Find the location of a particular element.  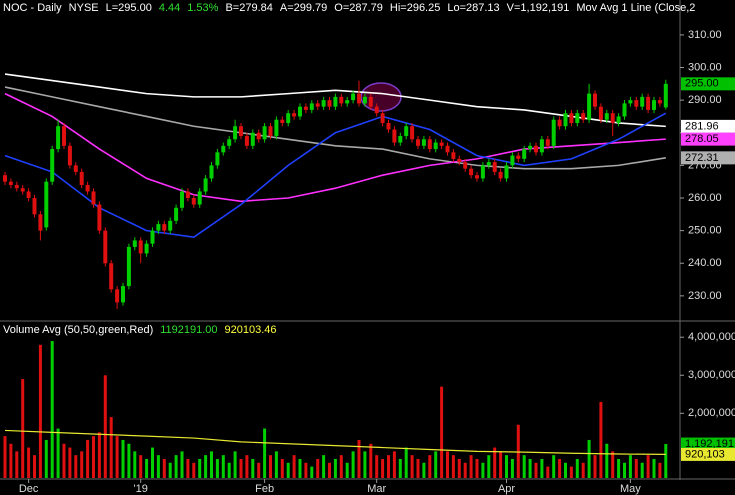

volume: V=1,192,191 is located at coordinates (538, 8).